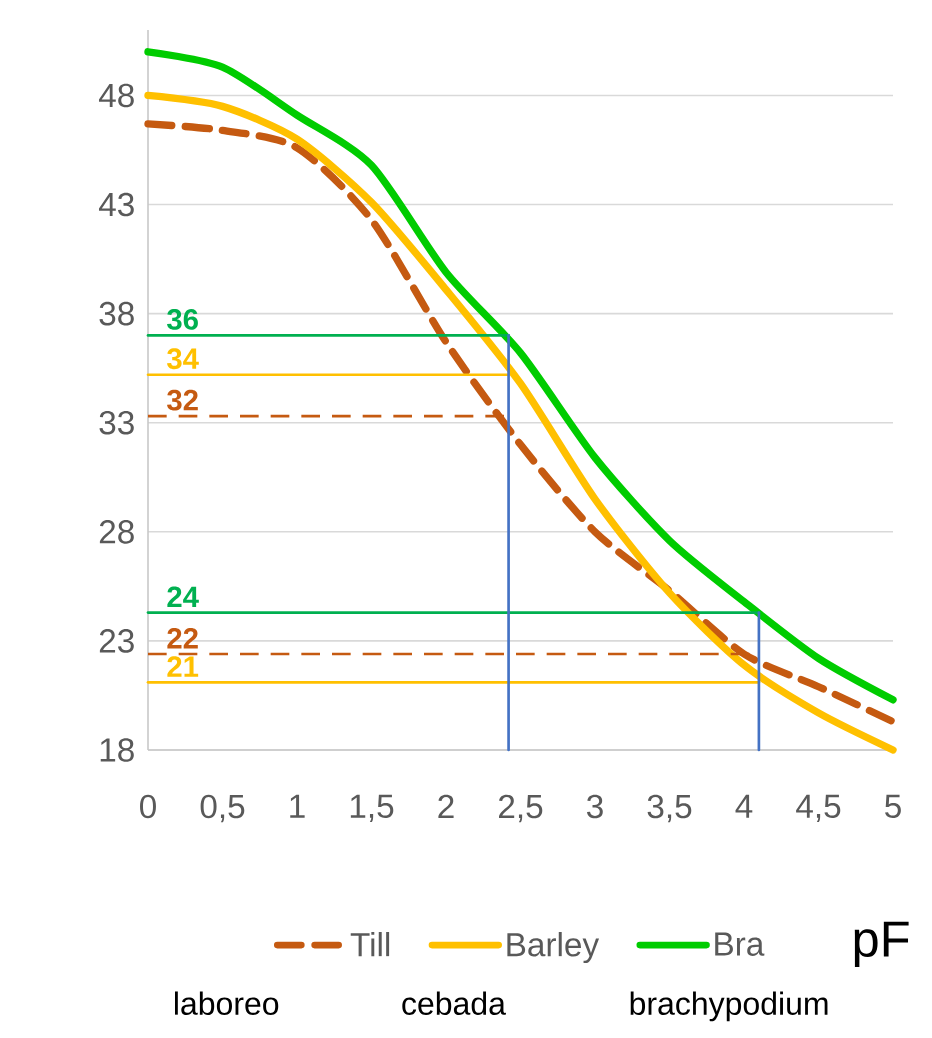 Image resolution: width=932 pixels, height=1038 pixels. What do you see at coordinates (117, 750) in the screenshot?
I see `y-tick-label: 18` at bounding box center [117, 750].